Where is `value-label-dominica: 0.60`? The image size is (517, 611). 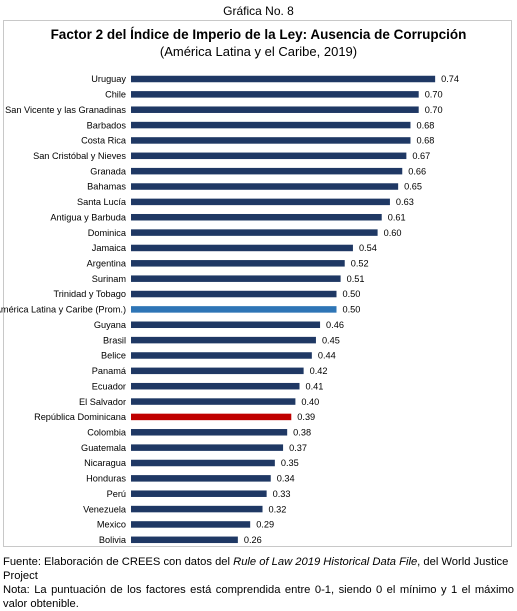 value-label-dominica: 0.60 is located at coordinates (393, 233).